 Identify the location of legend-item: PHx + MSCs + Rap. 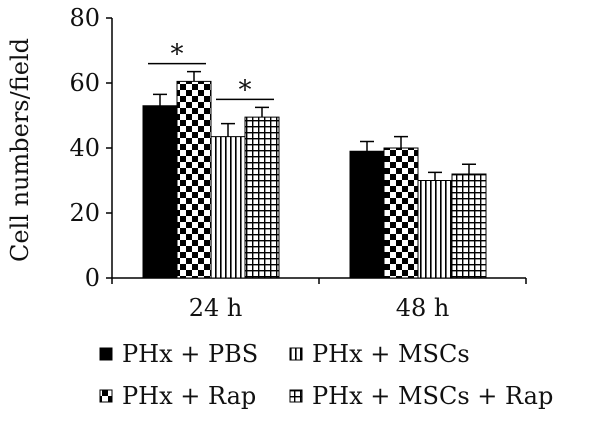
(421, 396).